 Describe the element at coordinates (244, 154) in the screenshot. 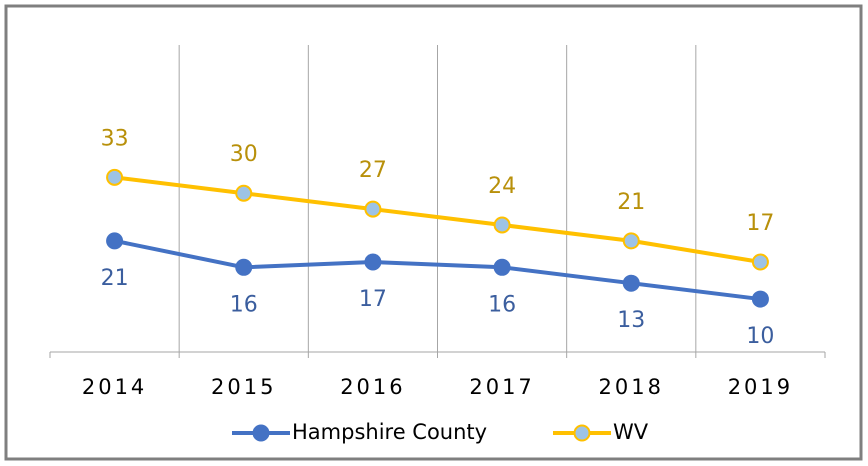

I see `data-label: 30` at that location.